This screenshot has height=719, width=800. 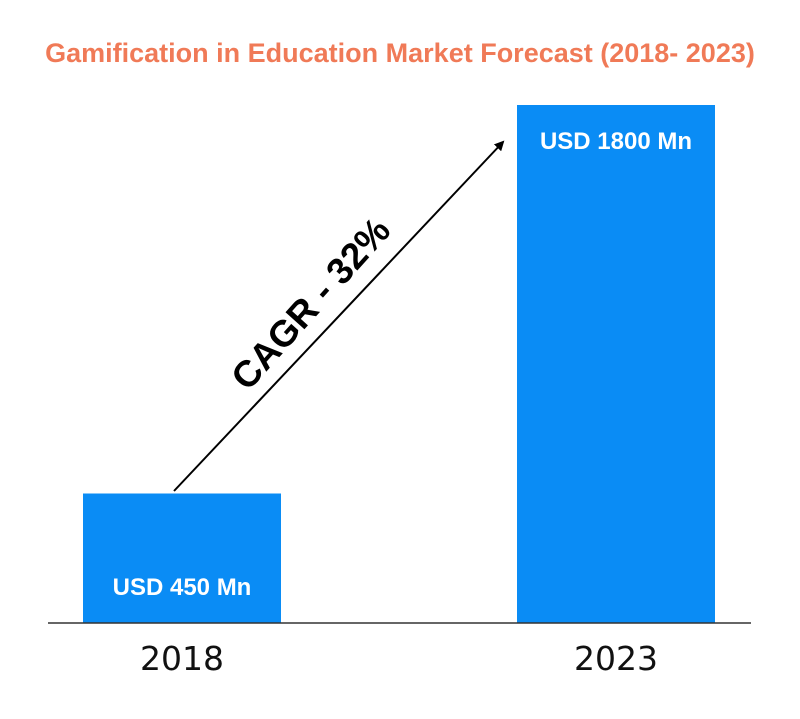 What do you see at coordinates (182, 658) in the screenshot?
I see `x-tick-2018: 2018` at bounding box center [182, 658].